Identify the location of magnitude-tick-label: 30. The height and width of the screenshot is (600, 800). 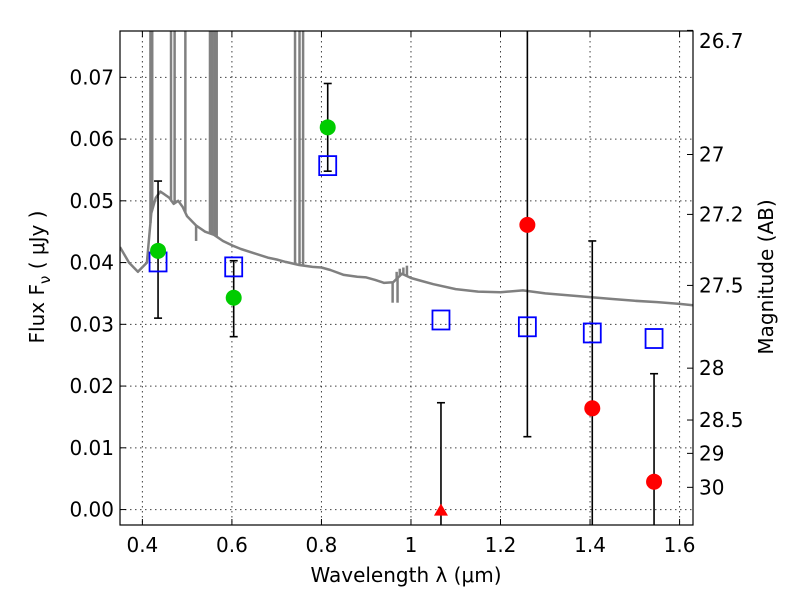
(711, 487).